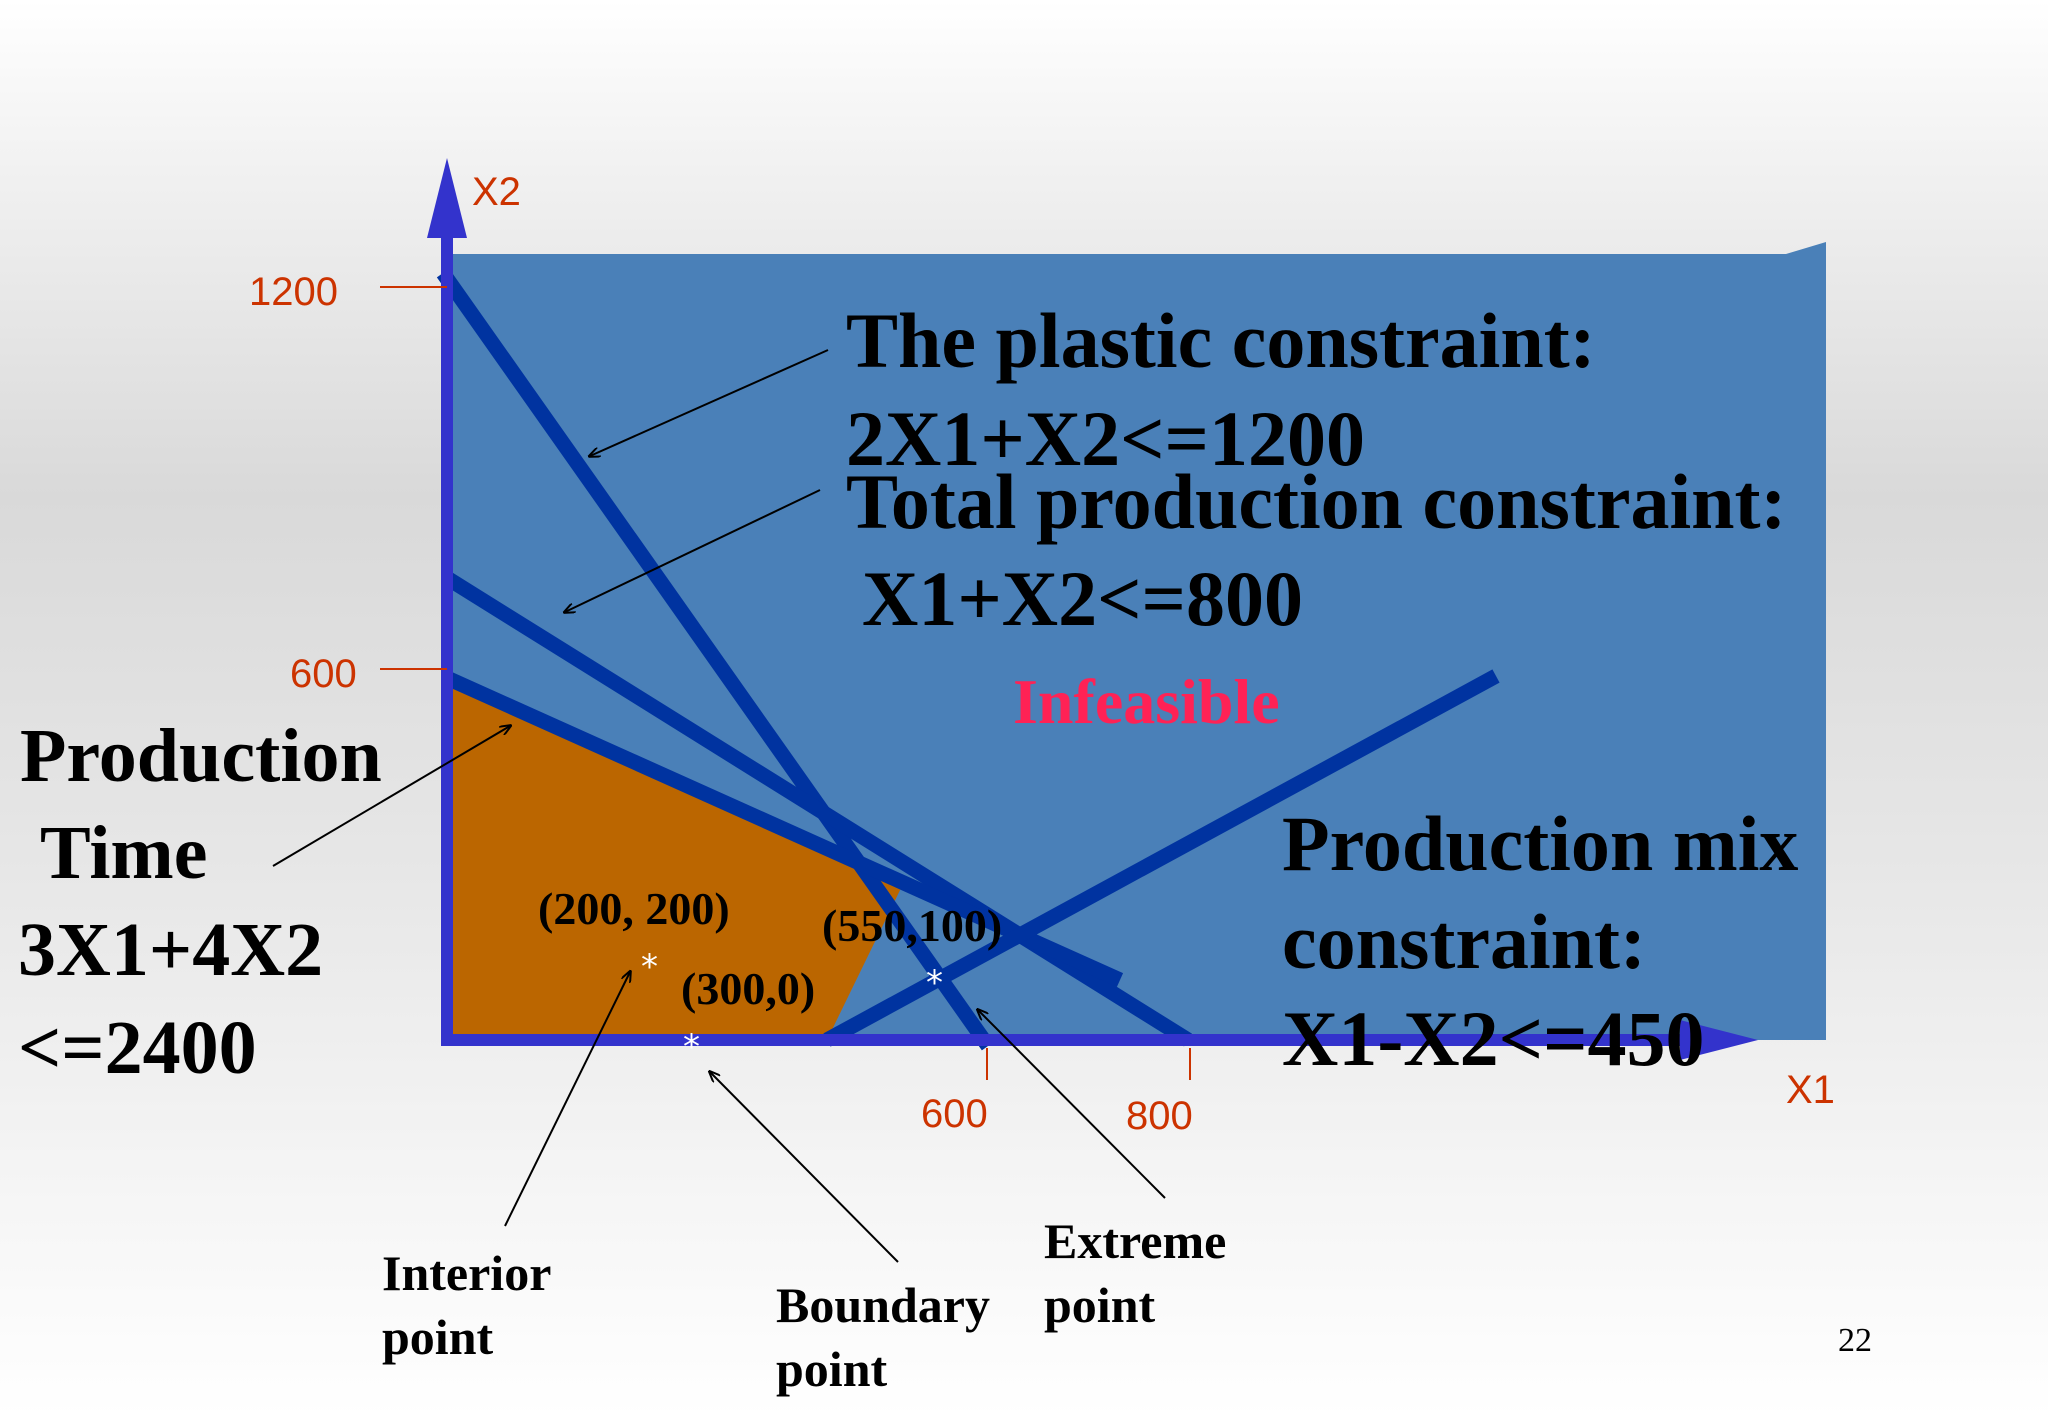  Describe the element at coordinates (1316, 501) in the screenshot. I see `total-constraint-title: Total production constraint:` at that location.